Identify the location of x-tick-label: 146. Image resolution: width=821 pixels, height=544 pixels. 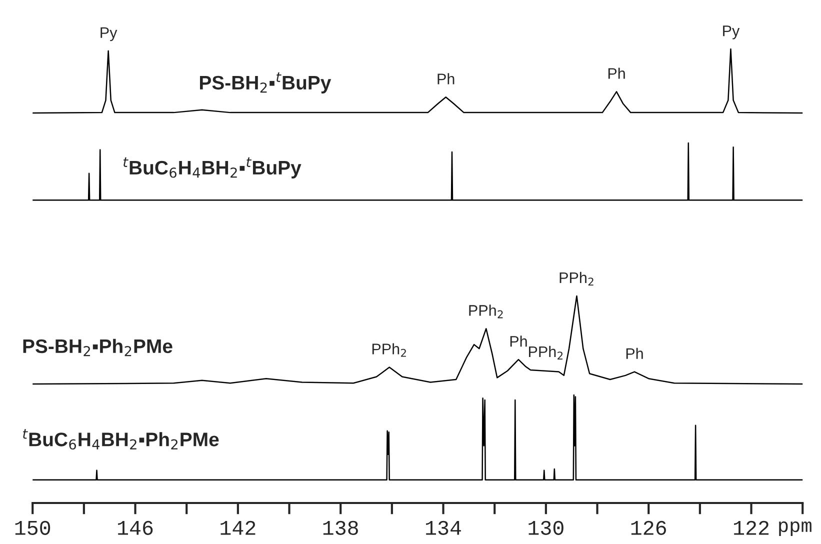
(135, 527).